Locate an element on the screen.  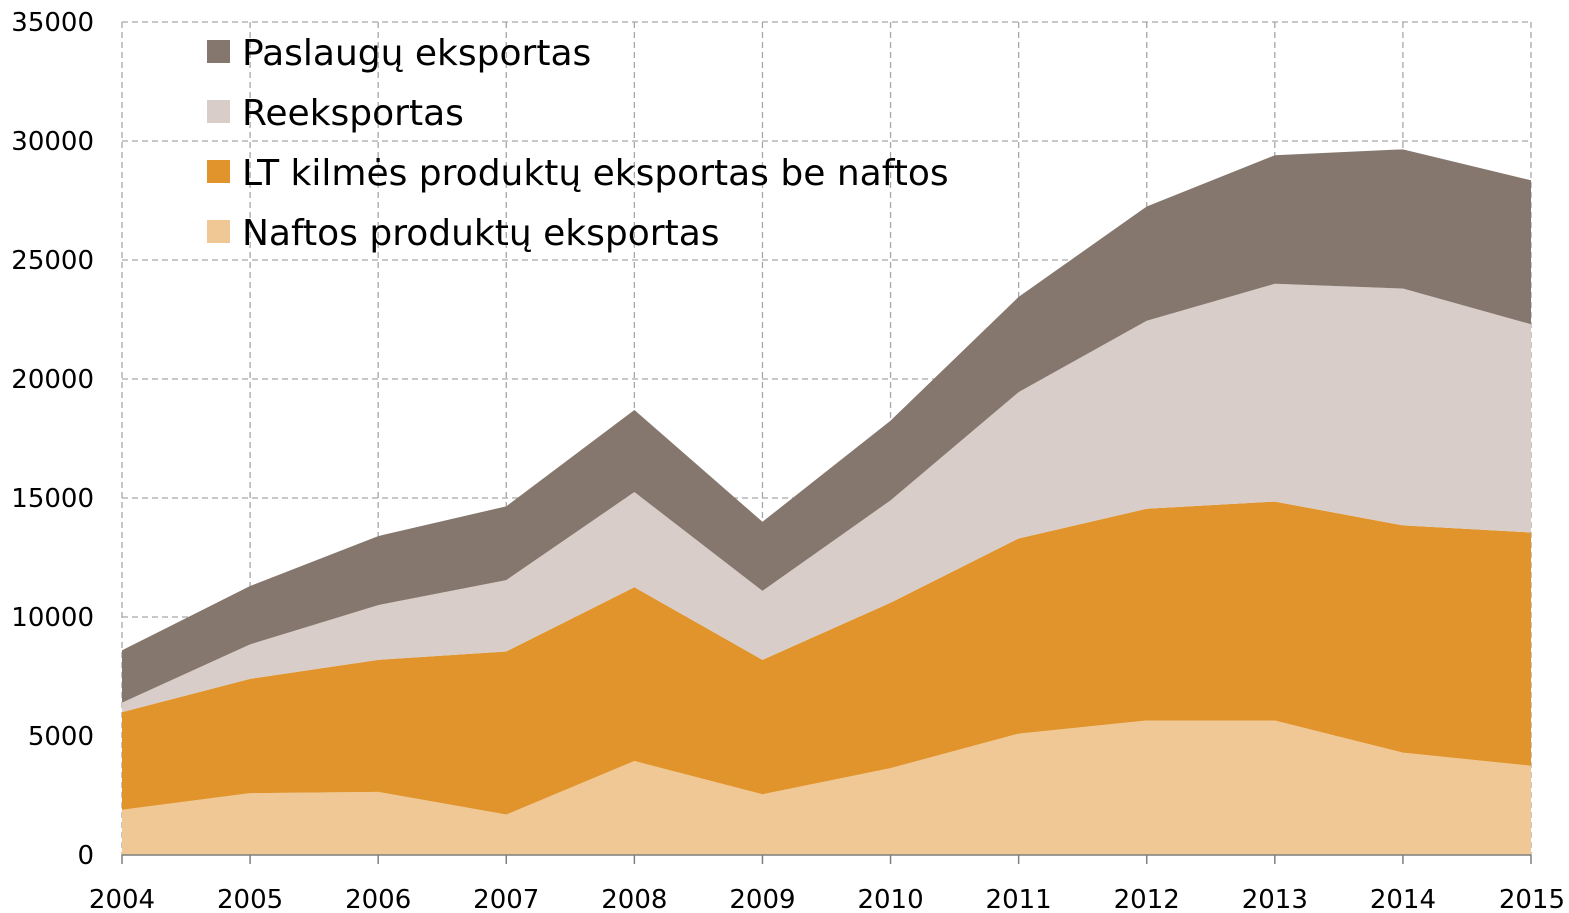
x-tick-label: 2007 is located at coordinates (506, 899).